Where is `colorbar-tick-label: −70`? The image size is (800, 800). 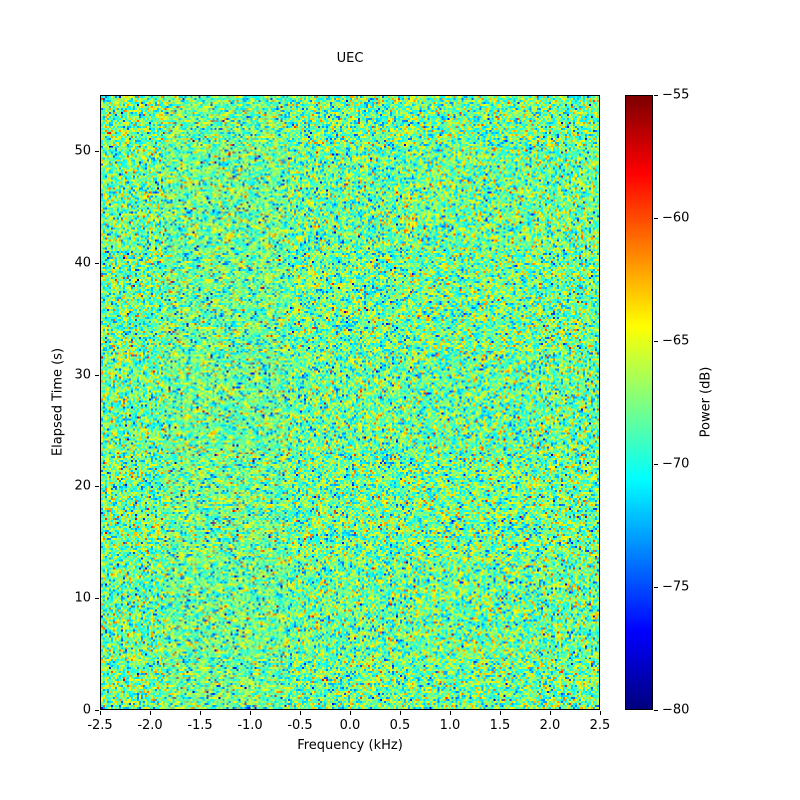 colorbar-tick-label: −70 is located at coordinates (676, 464).